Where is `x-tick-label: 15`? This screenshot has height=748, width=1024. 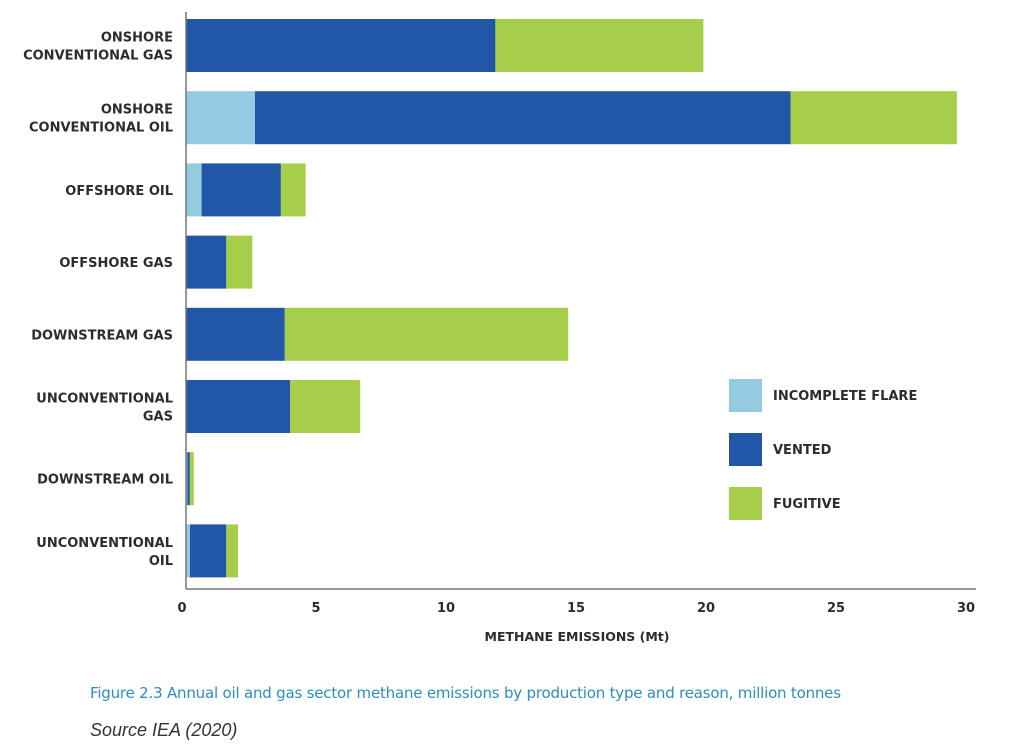
x-tick-label: 15 is located at coordinates (576, 608).